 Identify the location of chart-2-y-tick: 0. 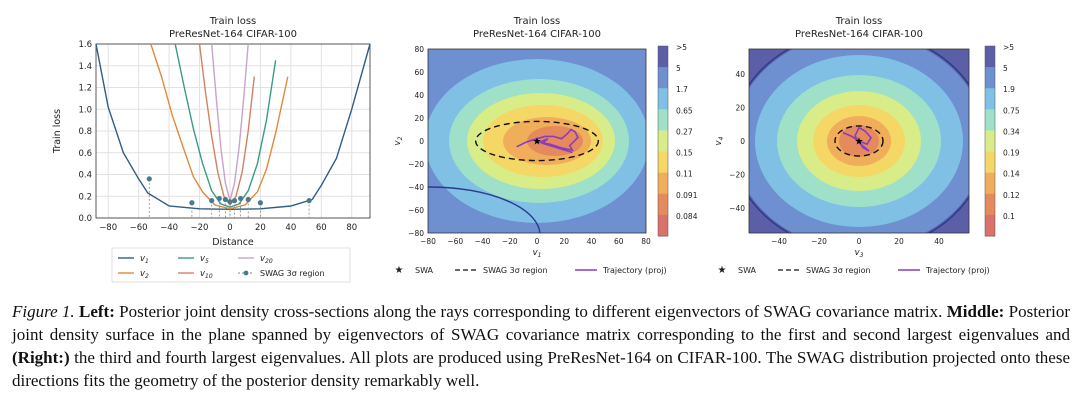
(421, 141).